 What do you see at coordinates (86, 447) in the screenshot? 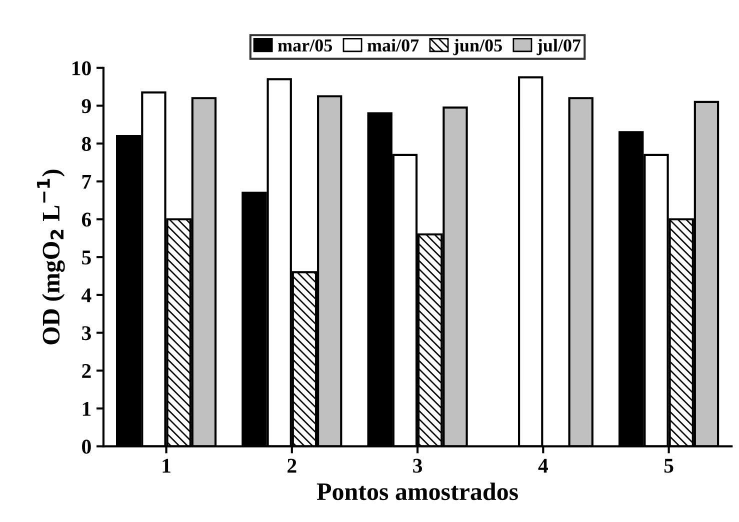
I see `y-tick-label: 0` at bounding box center [86, 447].